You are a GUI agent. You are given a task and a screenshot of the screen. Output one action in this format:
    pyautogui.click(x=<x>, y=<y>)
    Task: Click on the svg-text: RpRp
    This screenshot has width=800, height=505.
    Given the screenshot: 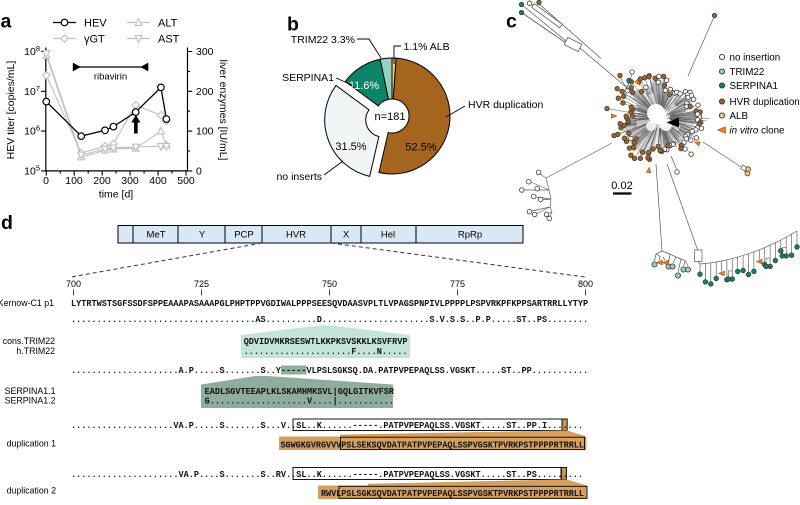 What is the action you would take?
    pyautogui.click(x=470, y=235)
    